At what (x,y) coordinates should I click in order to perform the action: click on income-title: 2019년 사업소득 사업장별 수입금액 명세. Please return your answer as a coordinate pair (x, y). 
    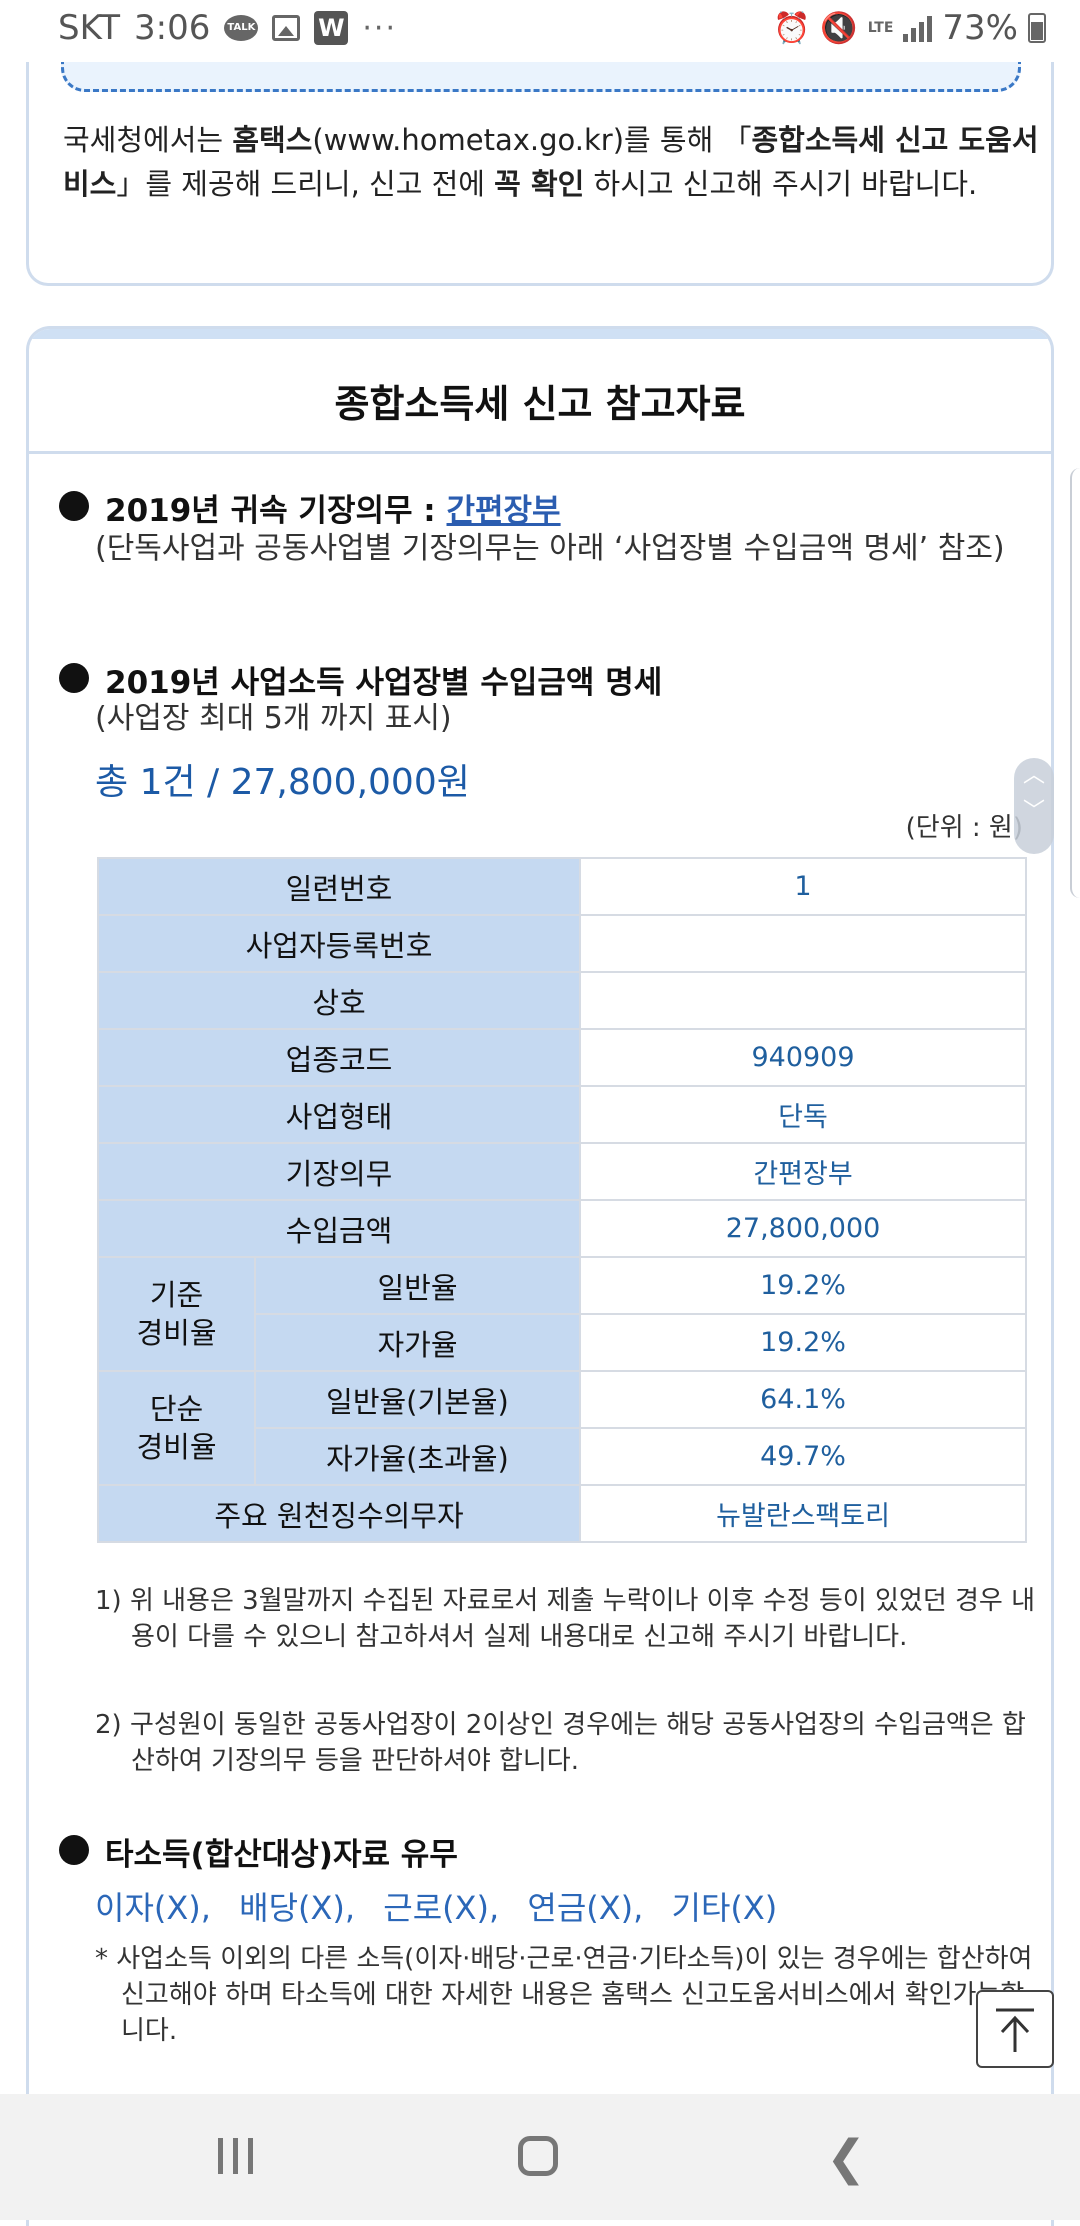
    Looking at the image, I should click on (384, 683).